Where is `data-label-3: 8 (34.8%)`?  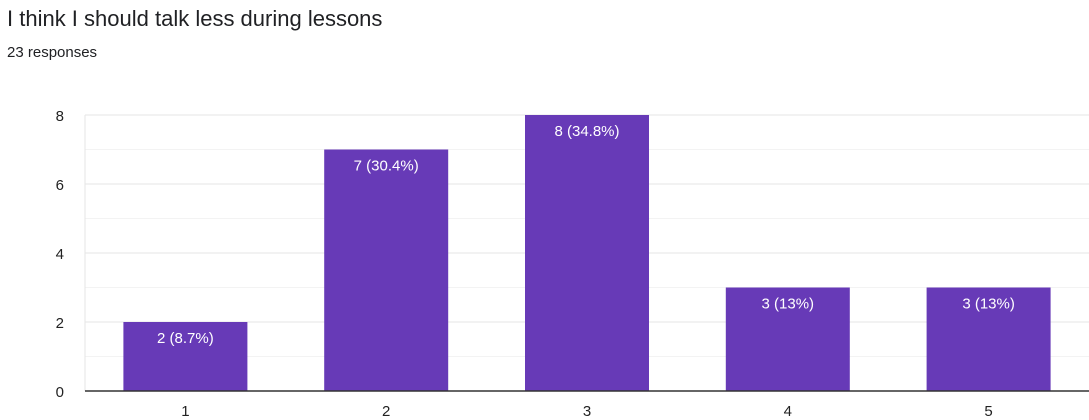 data-label-3: 8 (34.8%) is located at coordinates (586, 131).